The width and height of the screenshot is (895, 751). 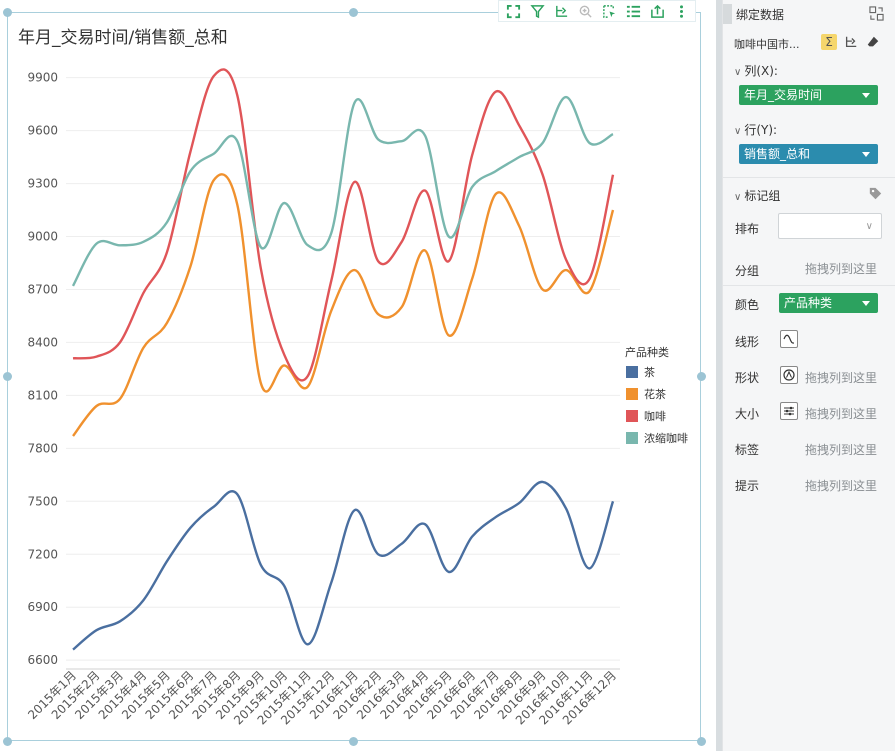 I want to click on resize-handle-mr, so click(x=701, y=376).